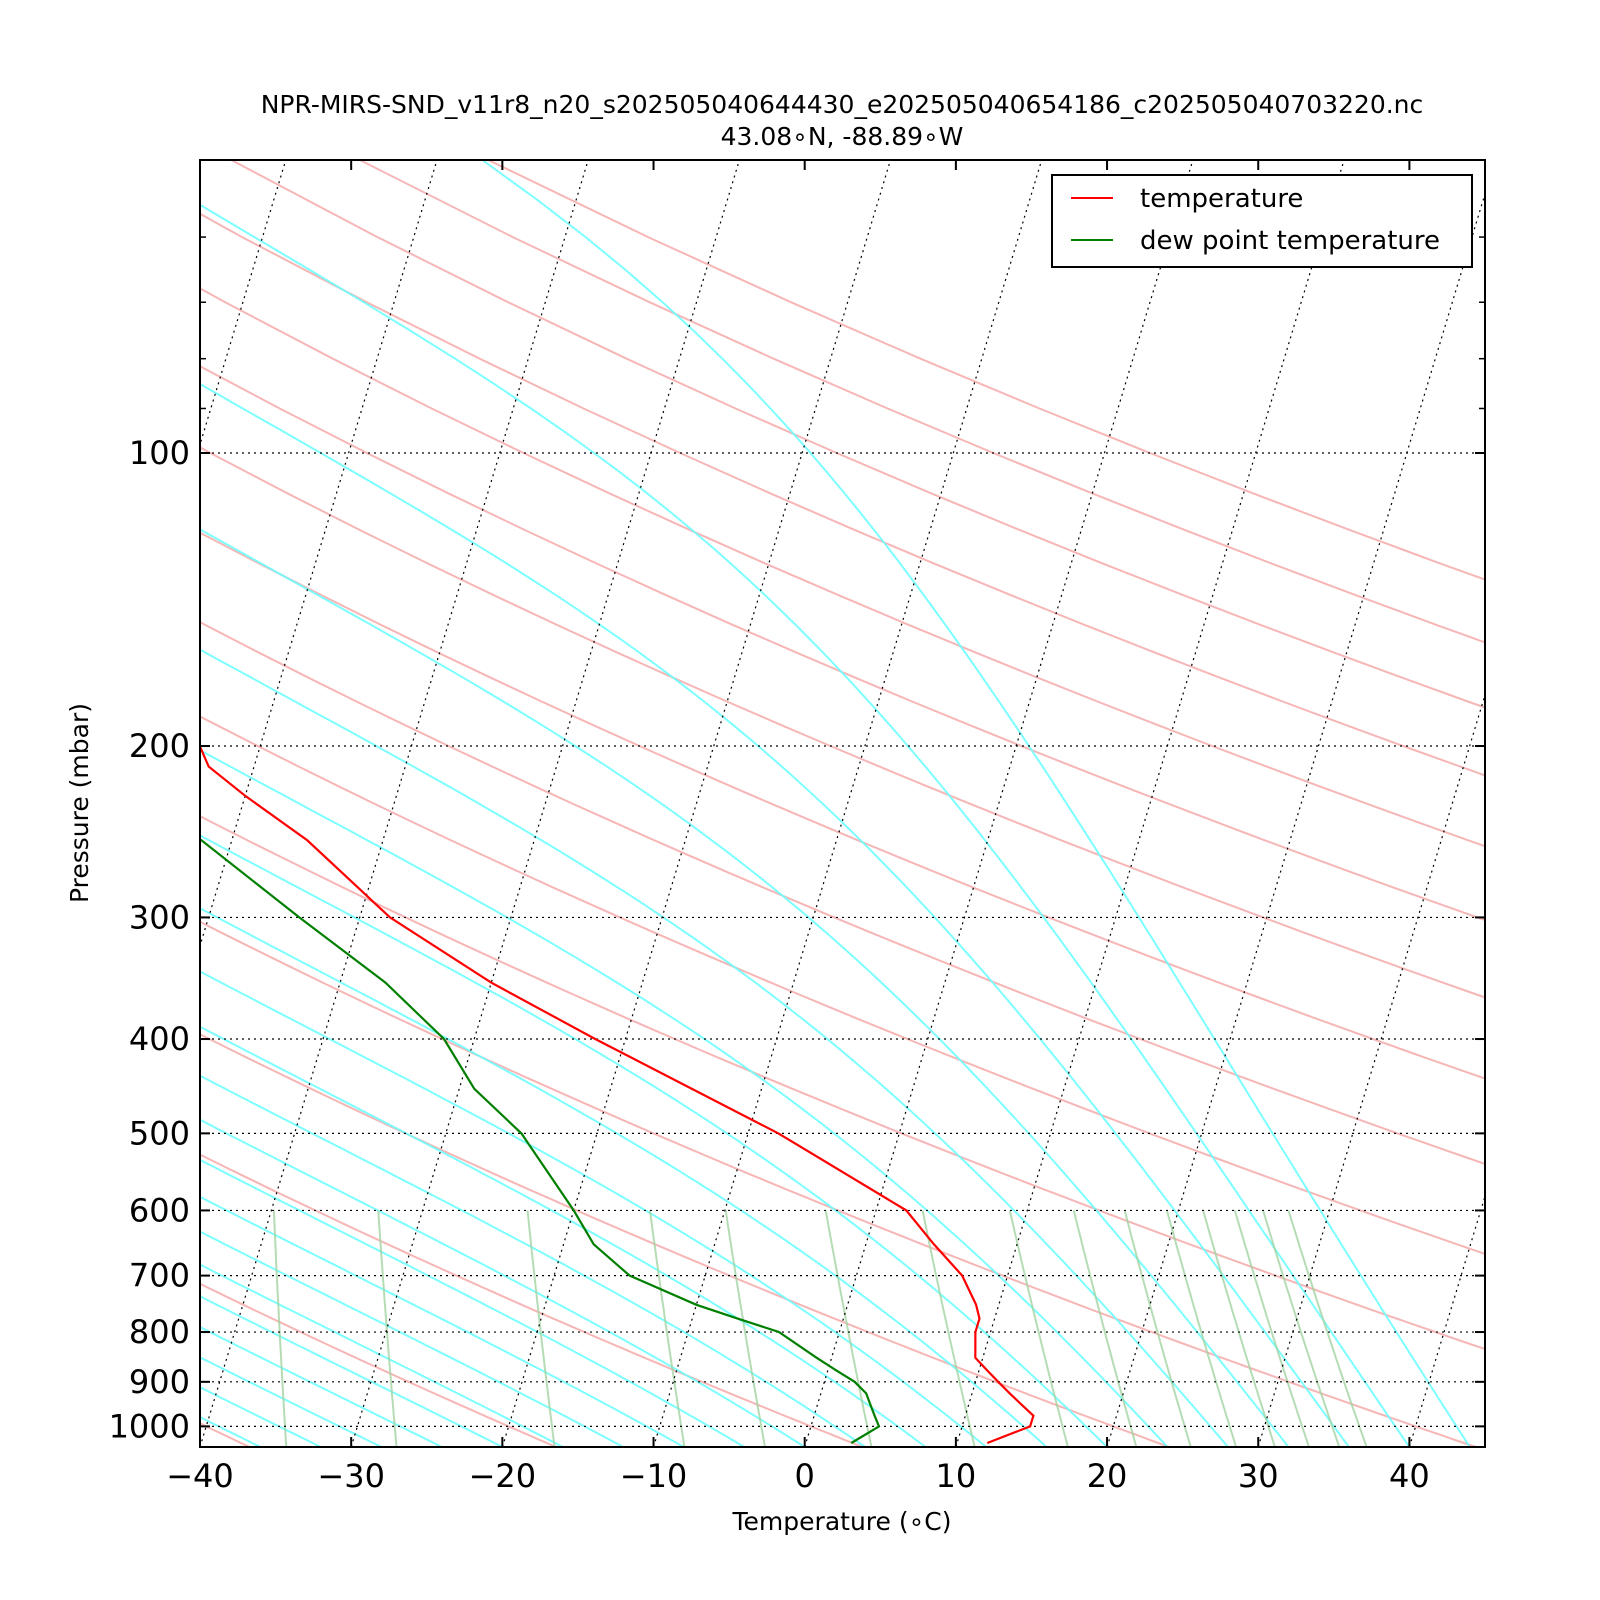  Describe the element at coordinates (225, 1434) in the screenshot. I see `dry-adiabat` at that location.